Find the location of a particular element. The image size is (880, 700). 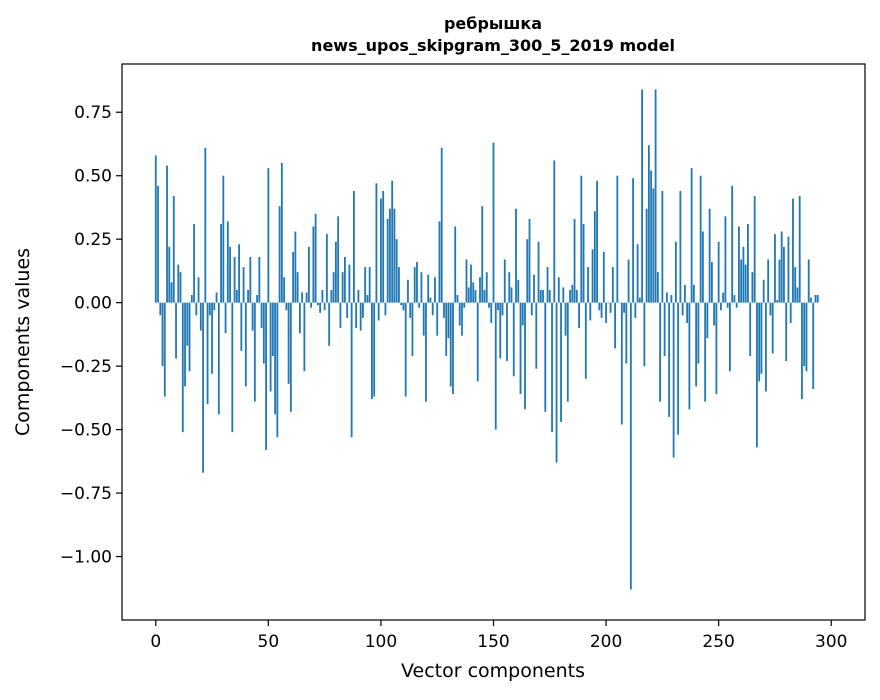

y-axis-label: Components values is located at coordinates (23, 342).